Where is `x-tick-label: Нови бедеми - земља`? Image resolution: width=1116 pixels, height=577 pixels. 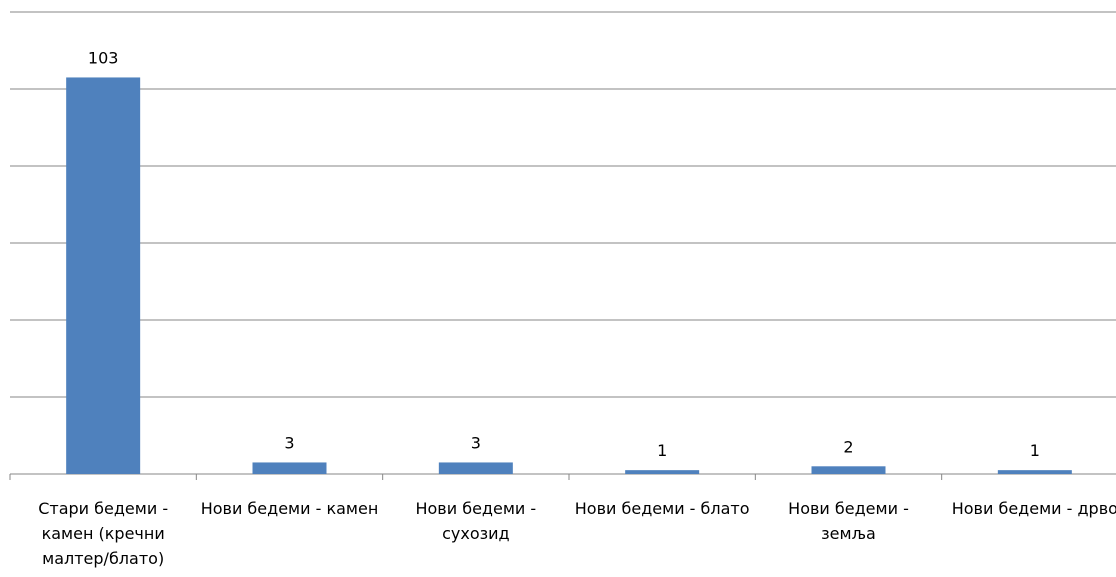
x-tick-label: Нови бедеми - земља is located at coordinates (848, 521).